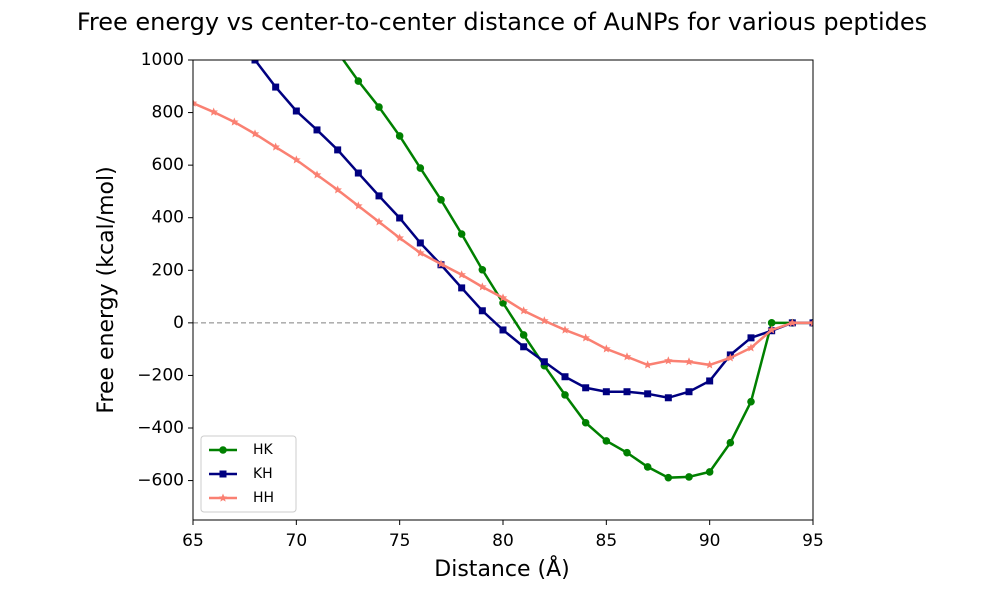 This screenshot has height=593, width=1005. I want to click on y-tick-label: 400, so click(168, 218).